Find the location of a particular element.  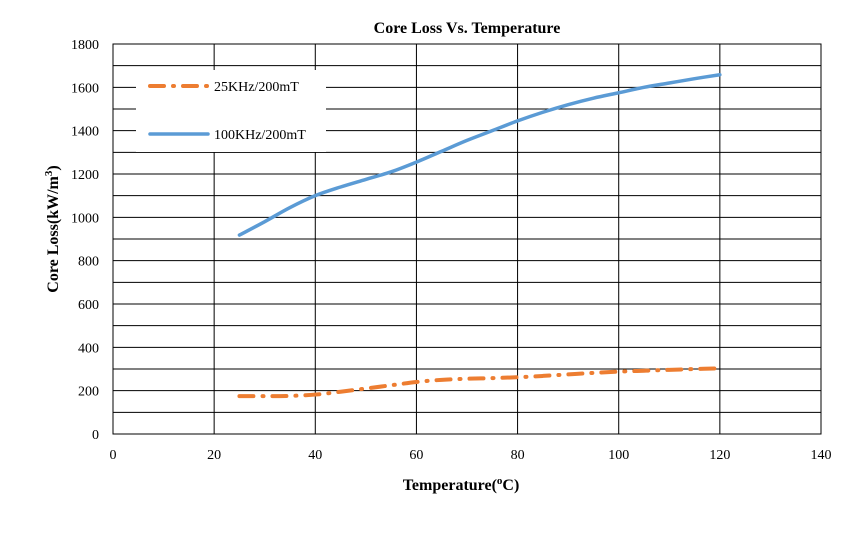

y-tick-label: 1400 is located at coordinates (85, 132).